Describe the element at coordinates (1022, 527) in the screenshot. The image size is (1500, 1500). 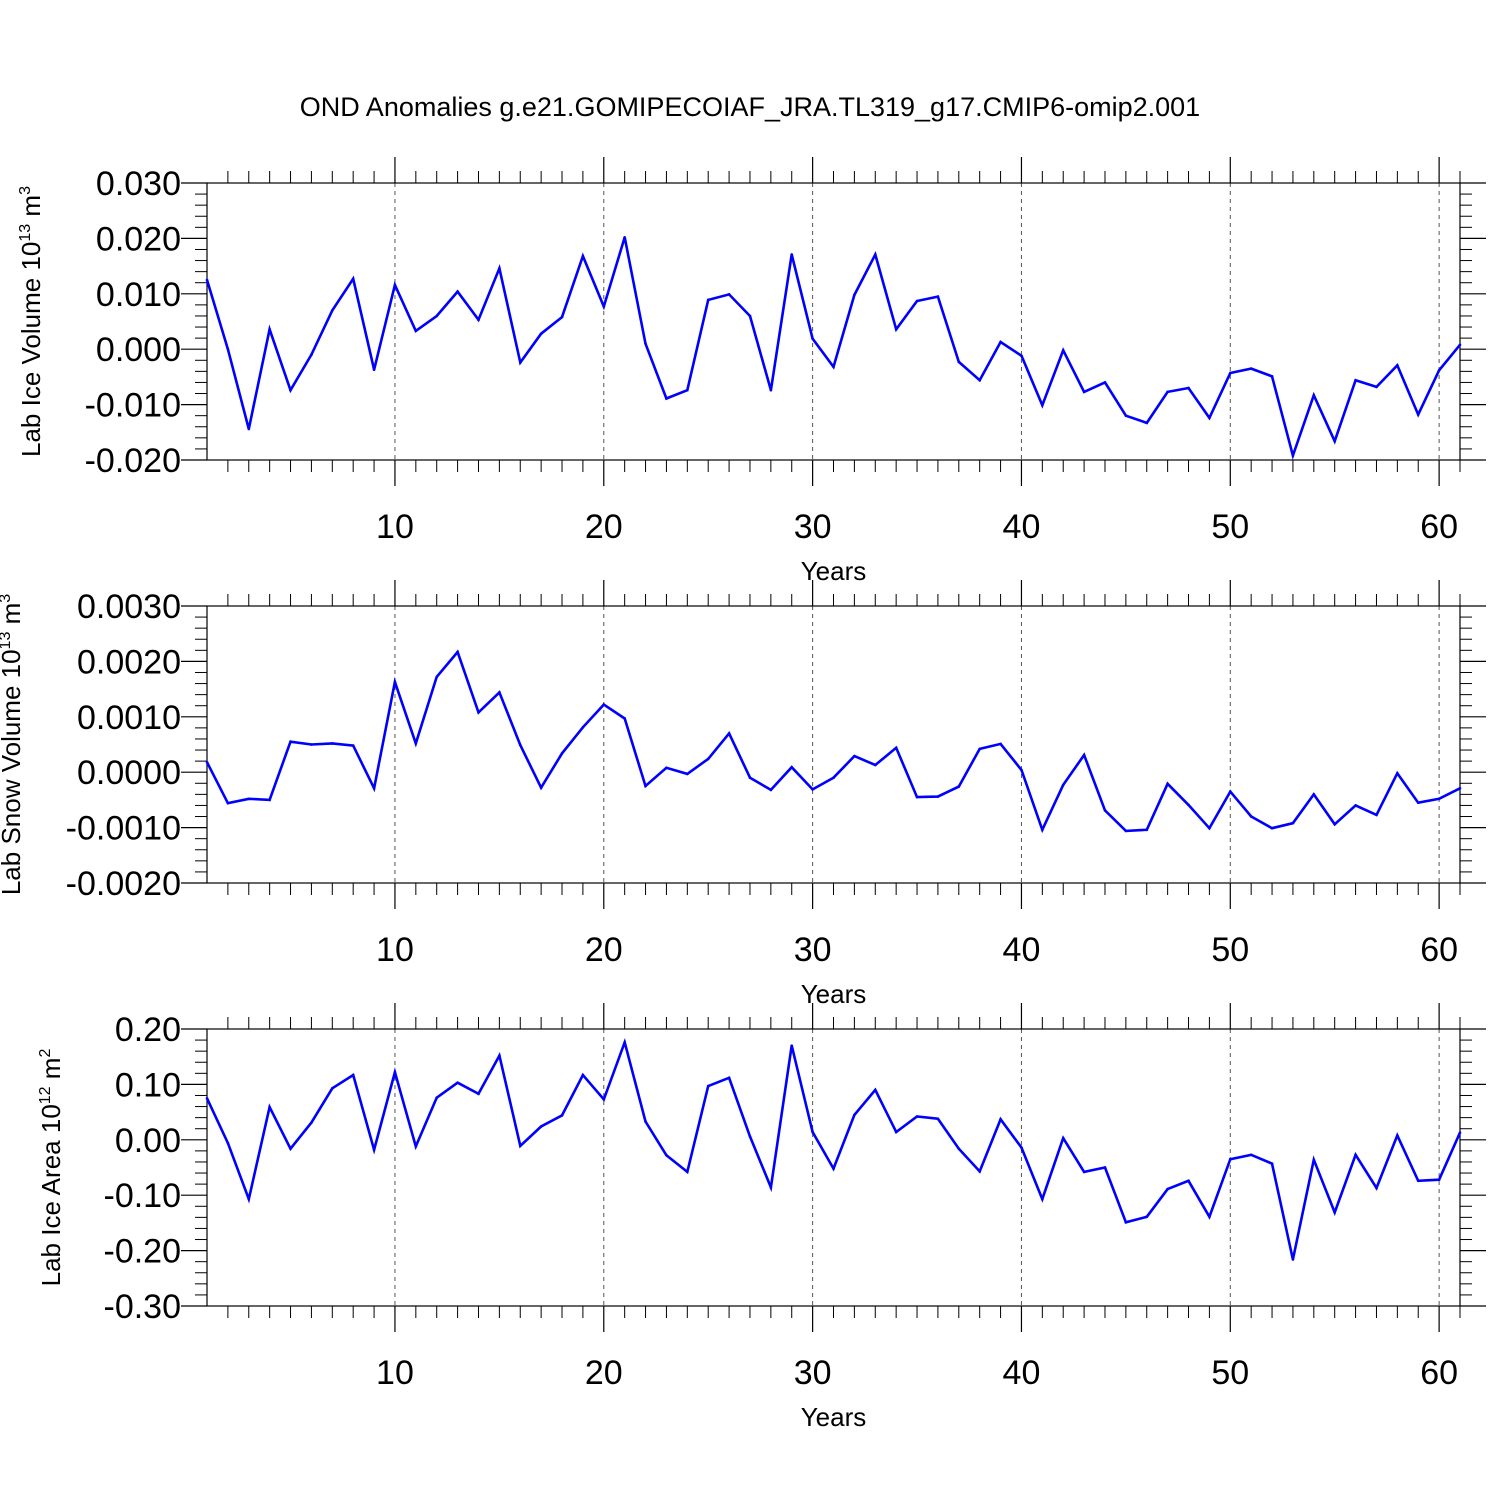
I see `ice-volume-x-tick-label: 40` at that location.